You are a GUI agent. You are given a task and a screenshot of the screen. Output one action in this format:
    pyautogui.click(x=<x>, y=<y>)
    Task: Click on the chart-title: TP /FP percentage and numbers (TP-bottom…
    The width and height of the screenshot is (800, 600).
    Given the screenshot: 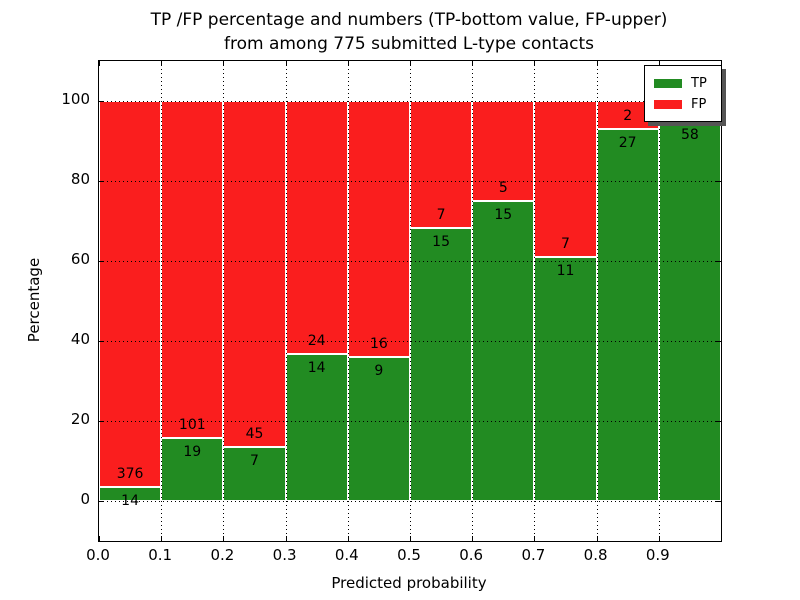 What is the action you would take?
    pyautogui.click(x=409, y=32)
    